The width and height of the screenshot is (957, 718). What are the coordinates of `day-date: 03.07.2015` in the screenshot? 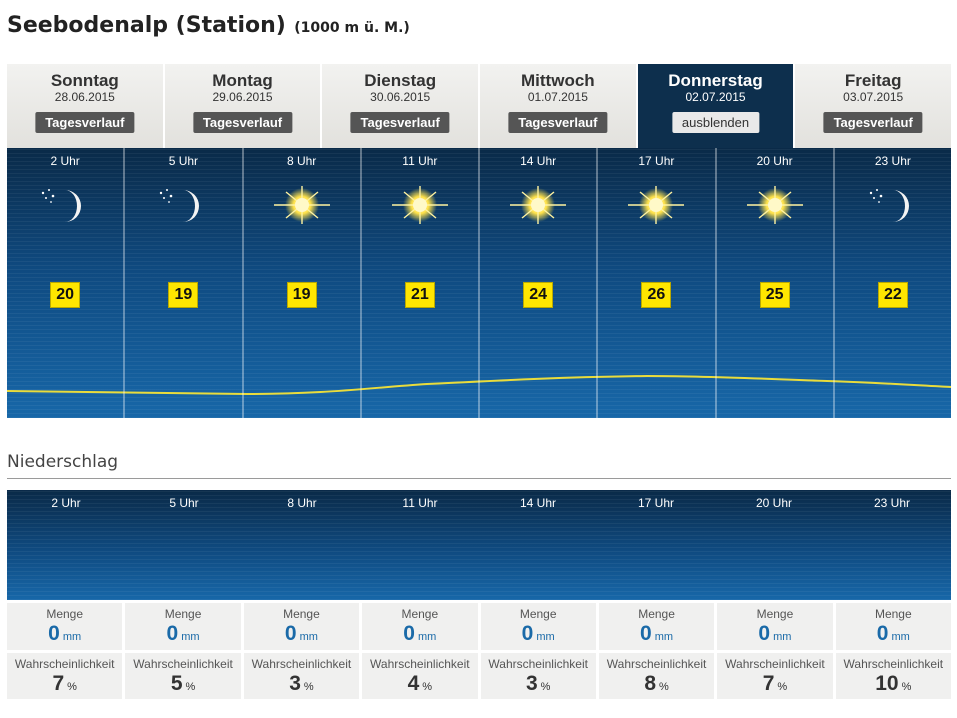 It's located at (873, 97).